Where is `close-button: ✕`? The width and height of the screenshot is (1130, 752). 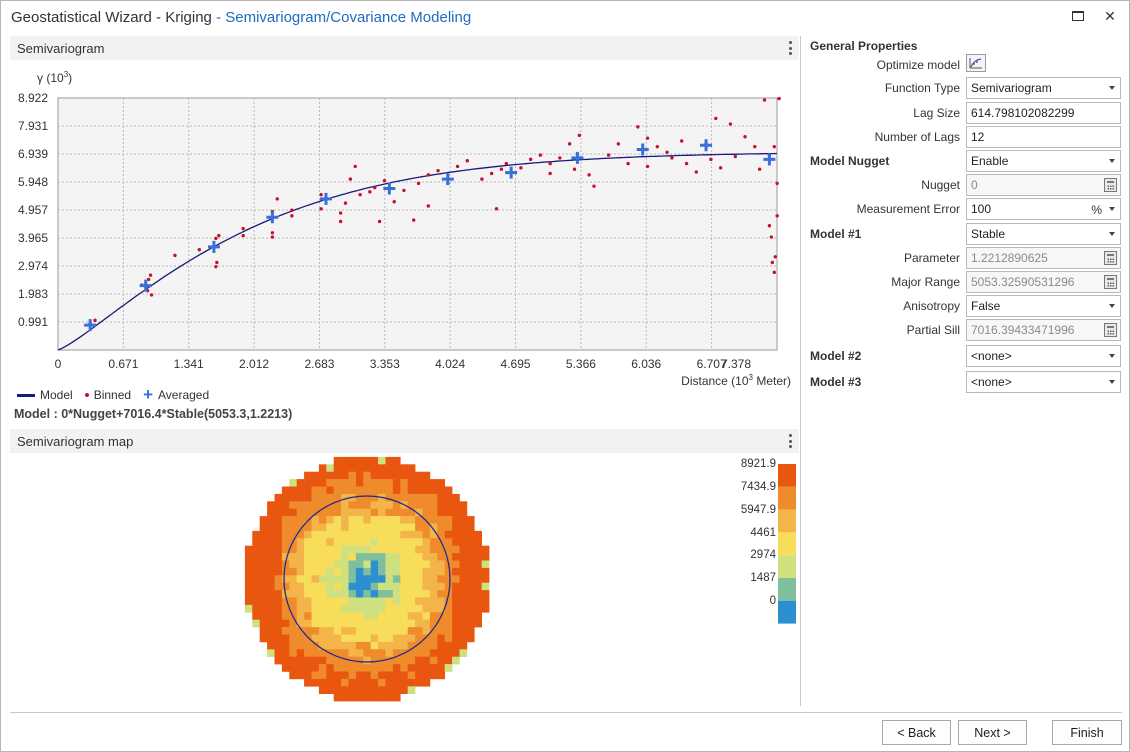
close-button: ✕ is located at coordinates (1110, 16).